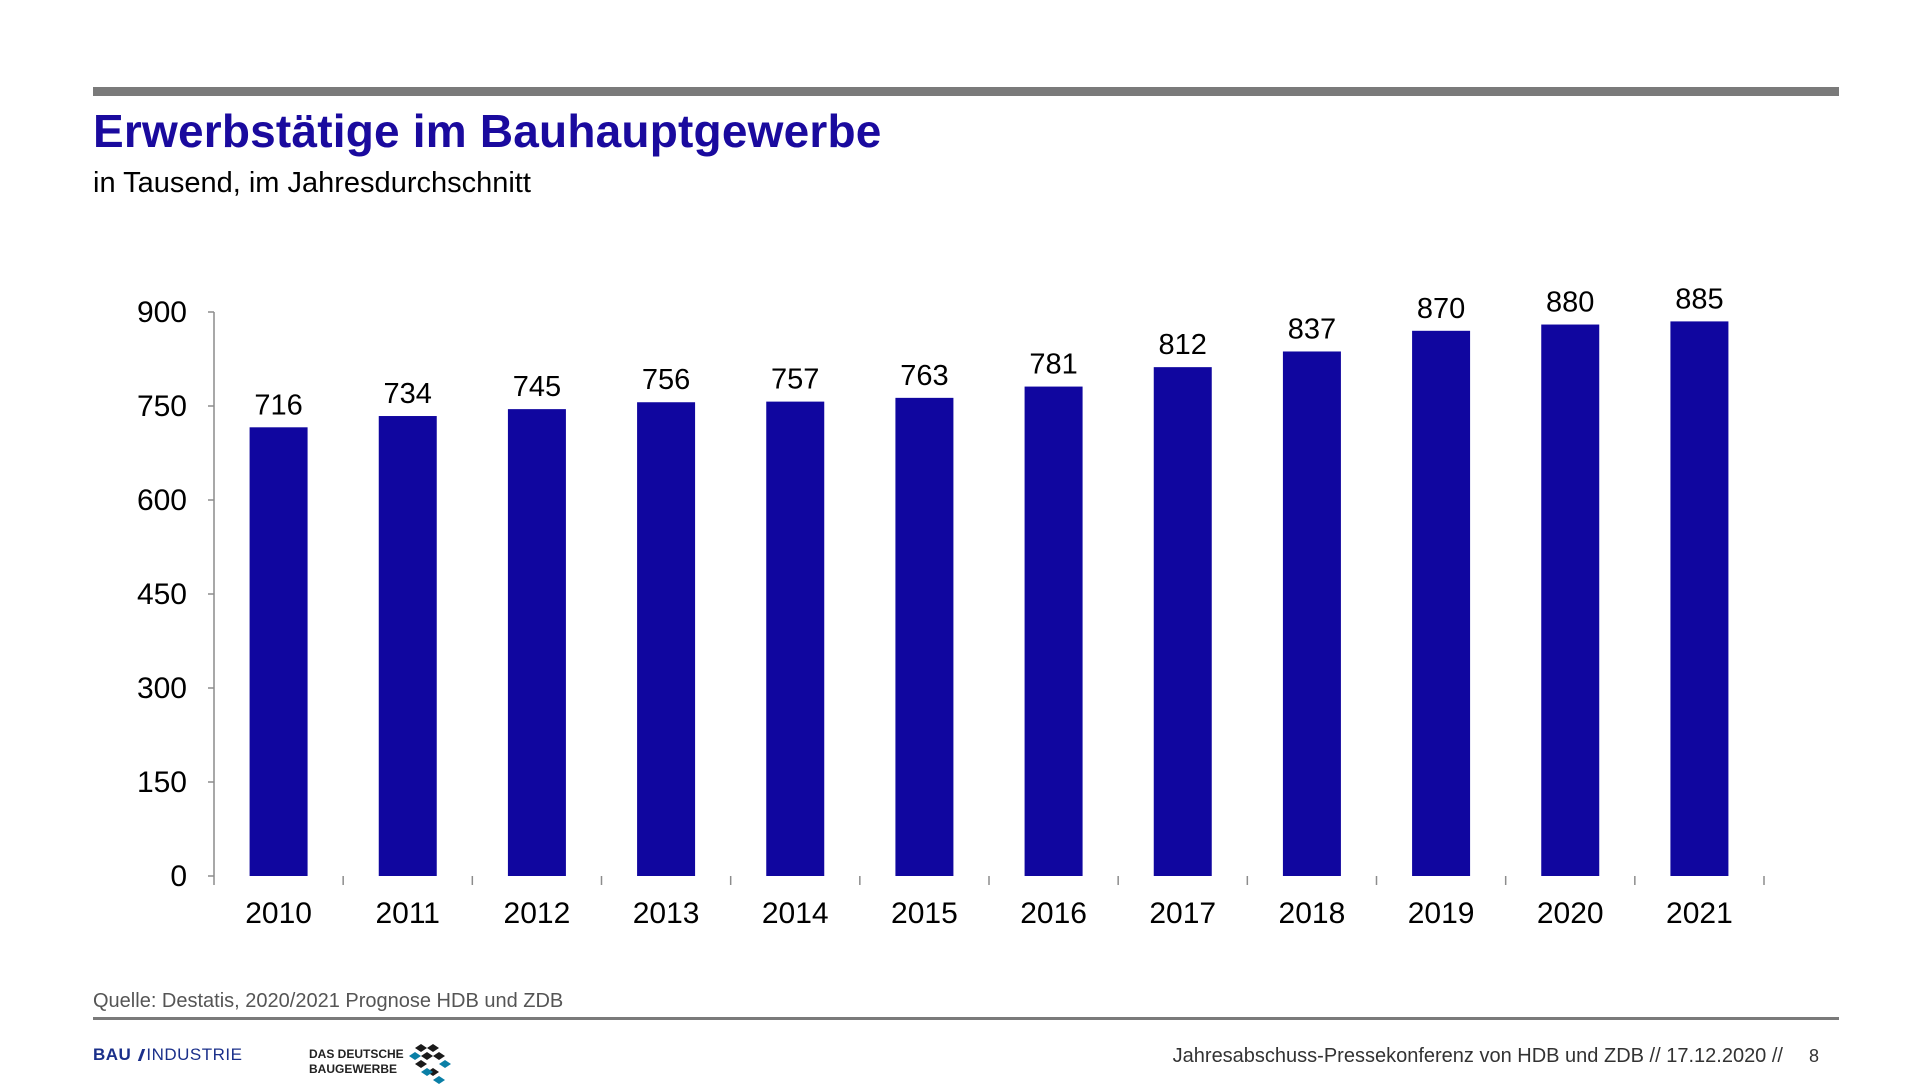 Image resolution: width=1920 pixels, height=1084 pixels. I want to click on x-tick-label: 2016, so click(1053, 913).